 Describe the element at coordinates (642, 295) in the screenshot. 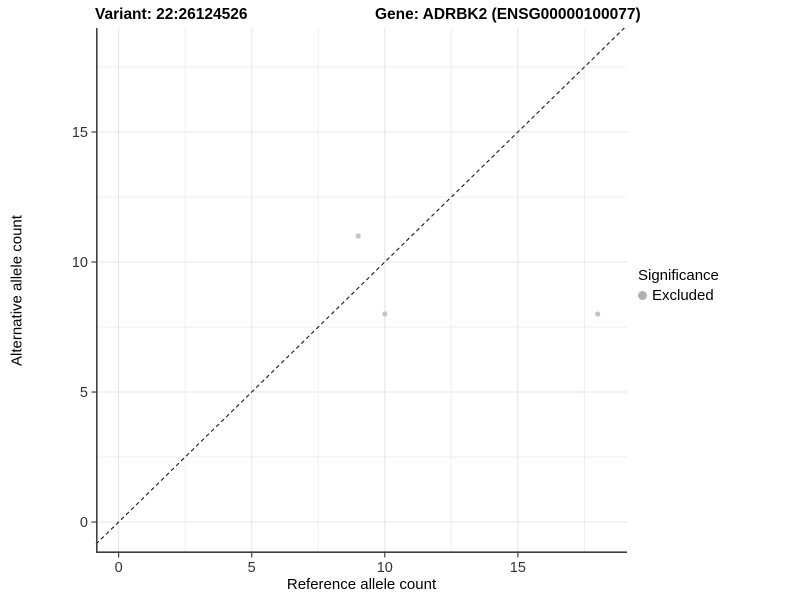

I see `legend-point-icon` at that location.